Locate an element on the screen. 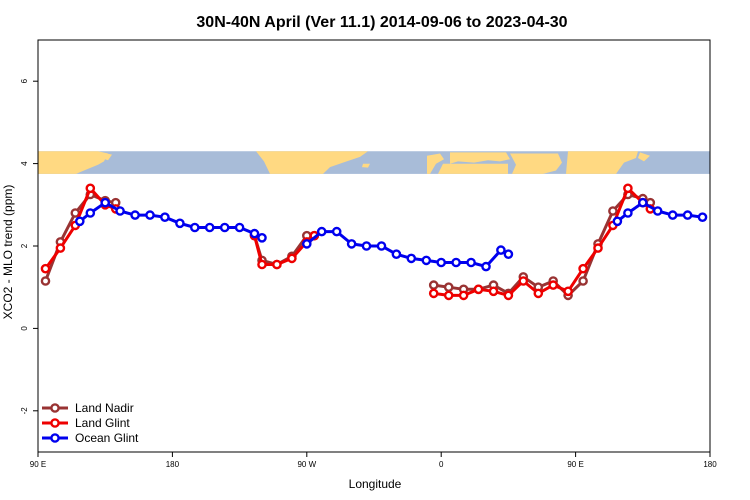 The image size is (750, 500). middle-east-land is located at coordinates (536, 163).